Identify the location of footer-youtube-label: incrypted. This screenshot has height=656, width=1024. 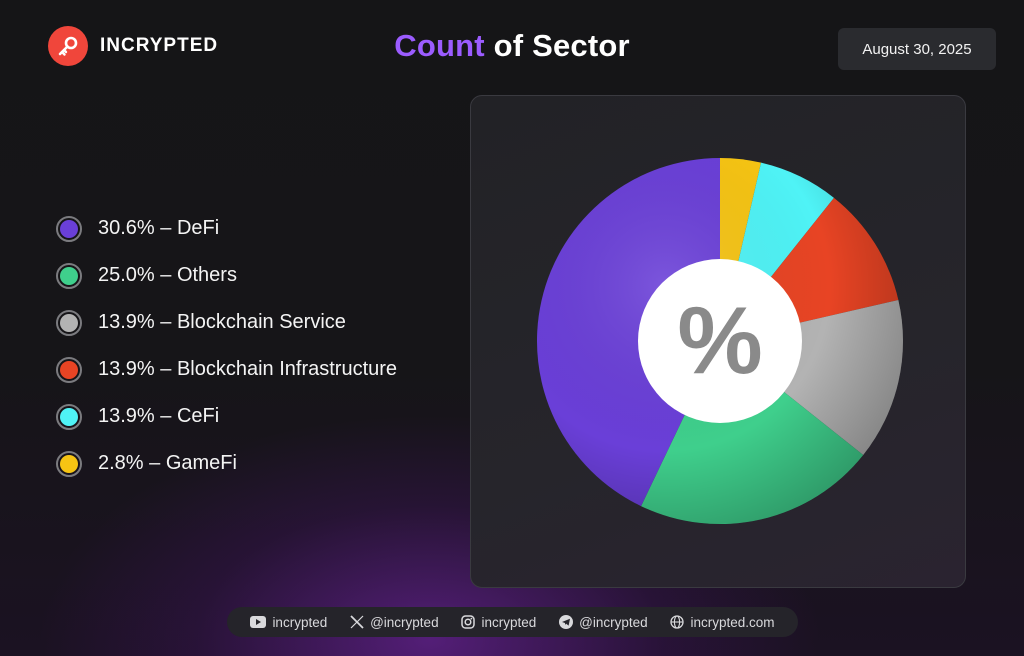
(300, 622).